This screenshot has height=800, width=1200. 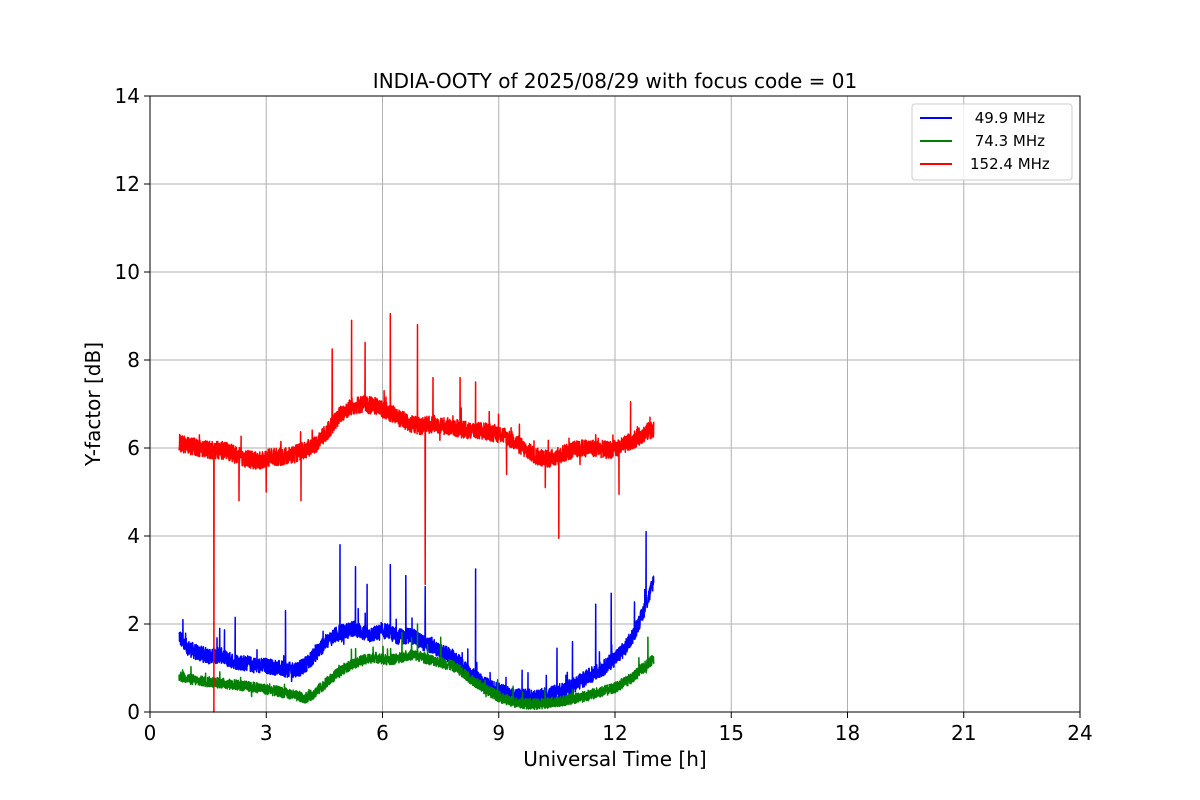 I want to click on legend-label: 152.4 MHz, so click(x=1010, y=164).